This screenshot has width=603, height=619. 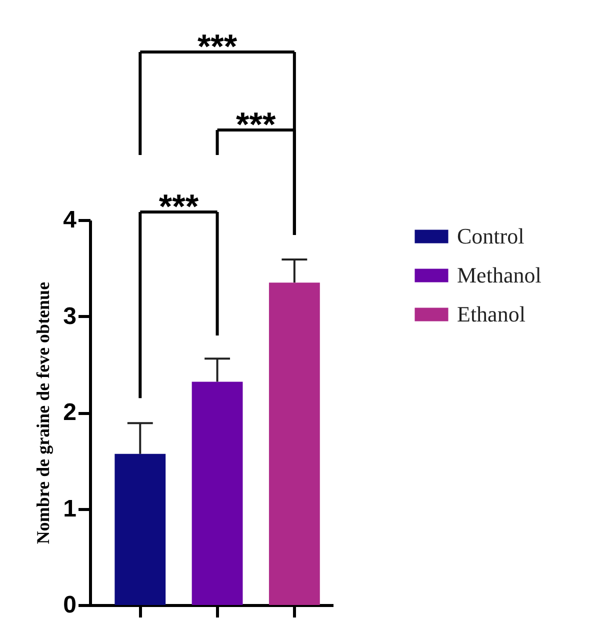 What do you see at coordinates (491, 314) in the screenshot?
I see `legend-label: Ethanol` at bounding box center [491, 314].